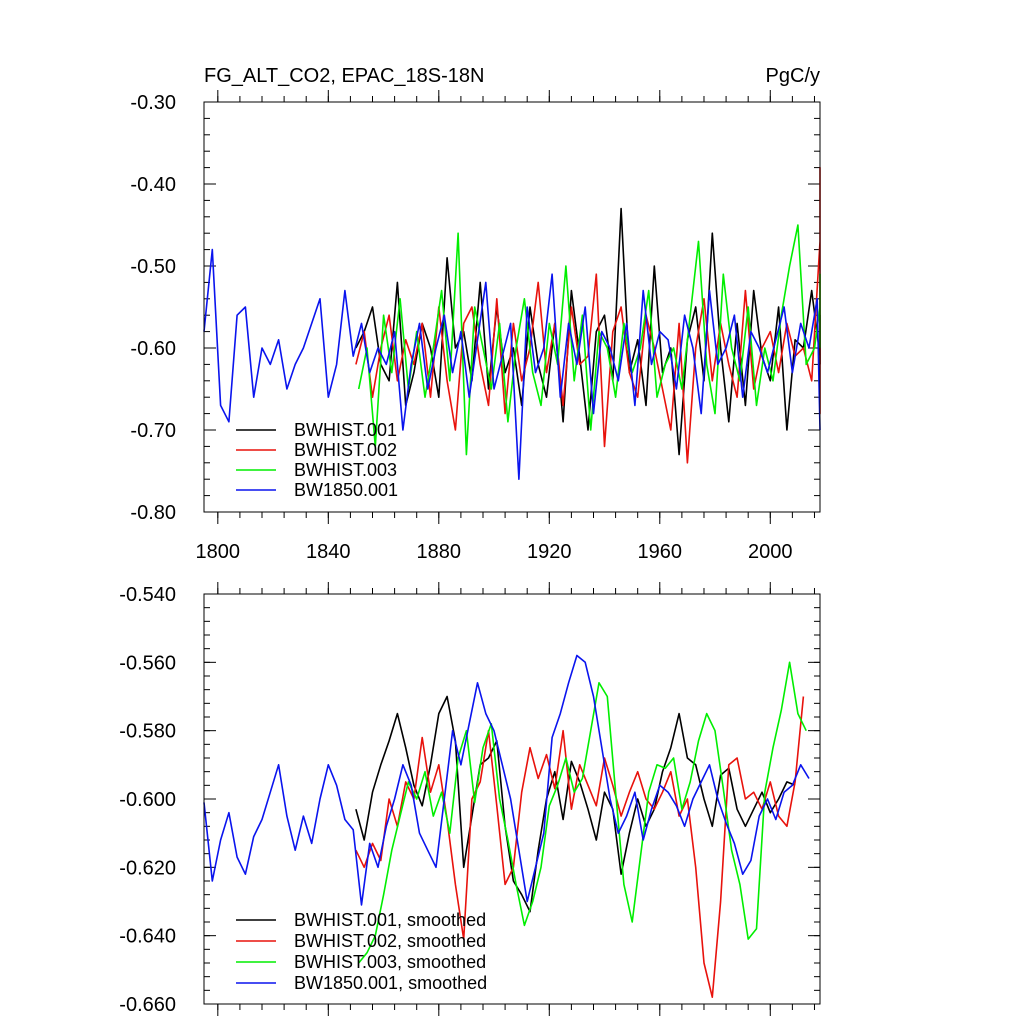 The width and height of the screenshot is (1024, 1024). Describe the element at coordinates (218, 552) in the screenshot. I see `x-tick-label: 1800` at that location.